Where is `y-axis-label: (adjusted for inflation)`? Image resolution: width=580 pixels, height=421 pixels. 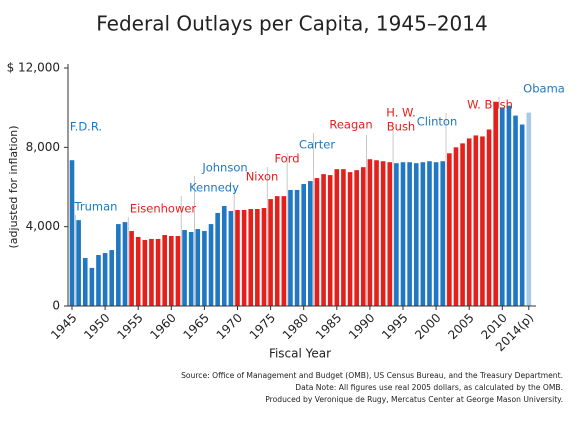 y-axis-label: (adjusted for inflation) is located at coordinates (13, 186).